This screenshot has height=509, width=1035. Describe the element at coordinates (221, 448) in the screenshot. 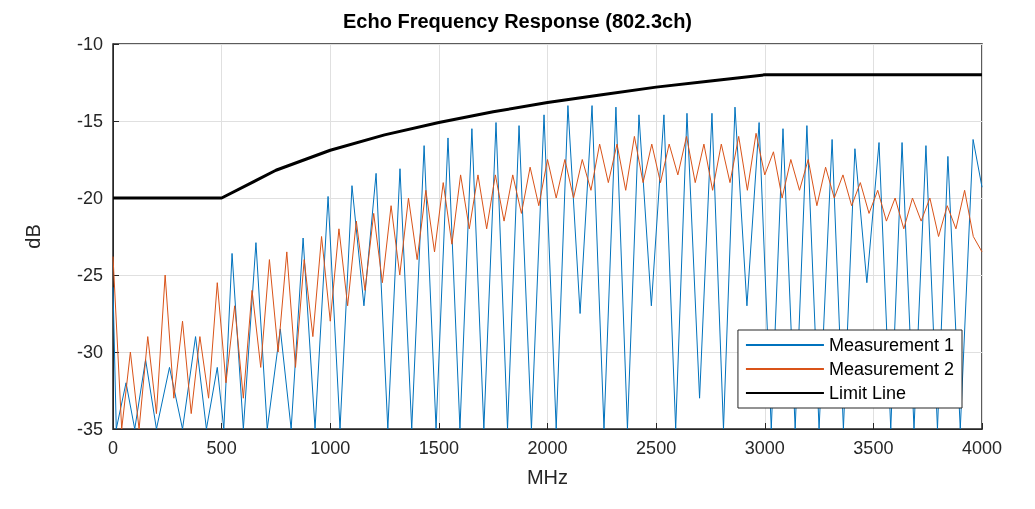

I see `x-tick-label: 500` at that location.